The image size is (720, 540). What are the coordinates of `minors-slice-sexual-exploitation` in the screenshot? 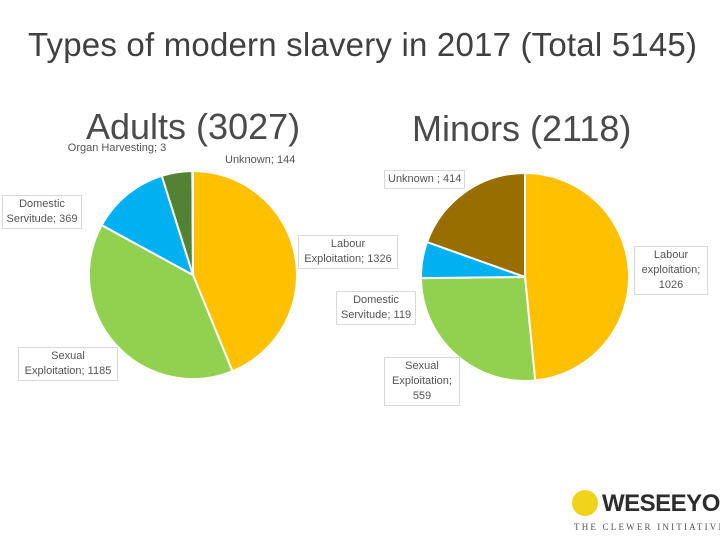 It's located at (478, 328).